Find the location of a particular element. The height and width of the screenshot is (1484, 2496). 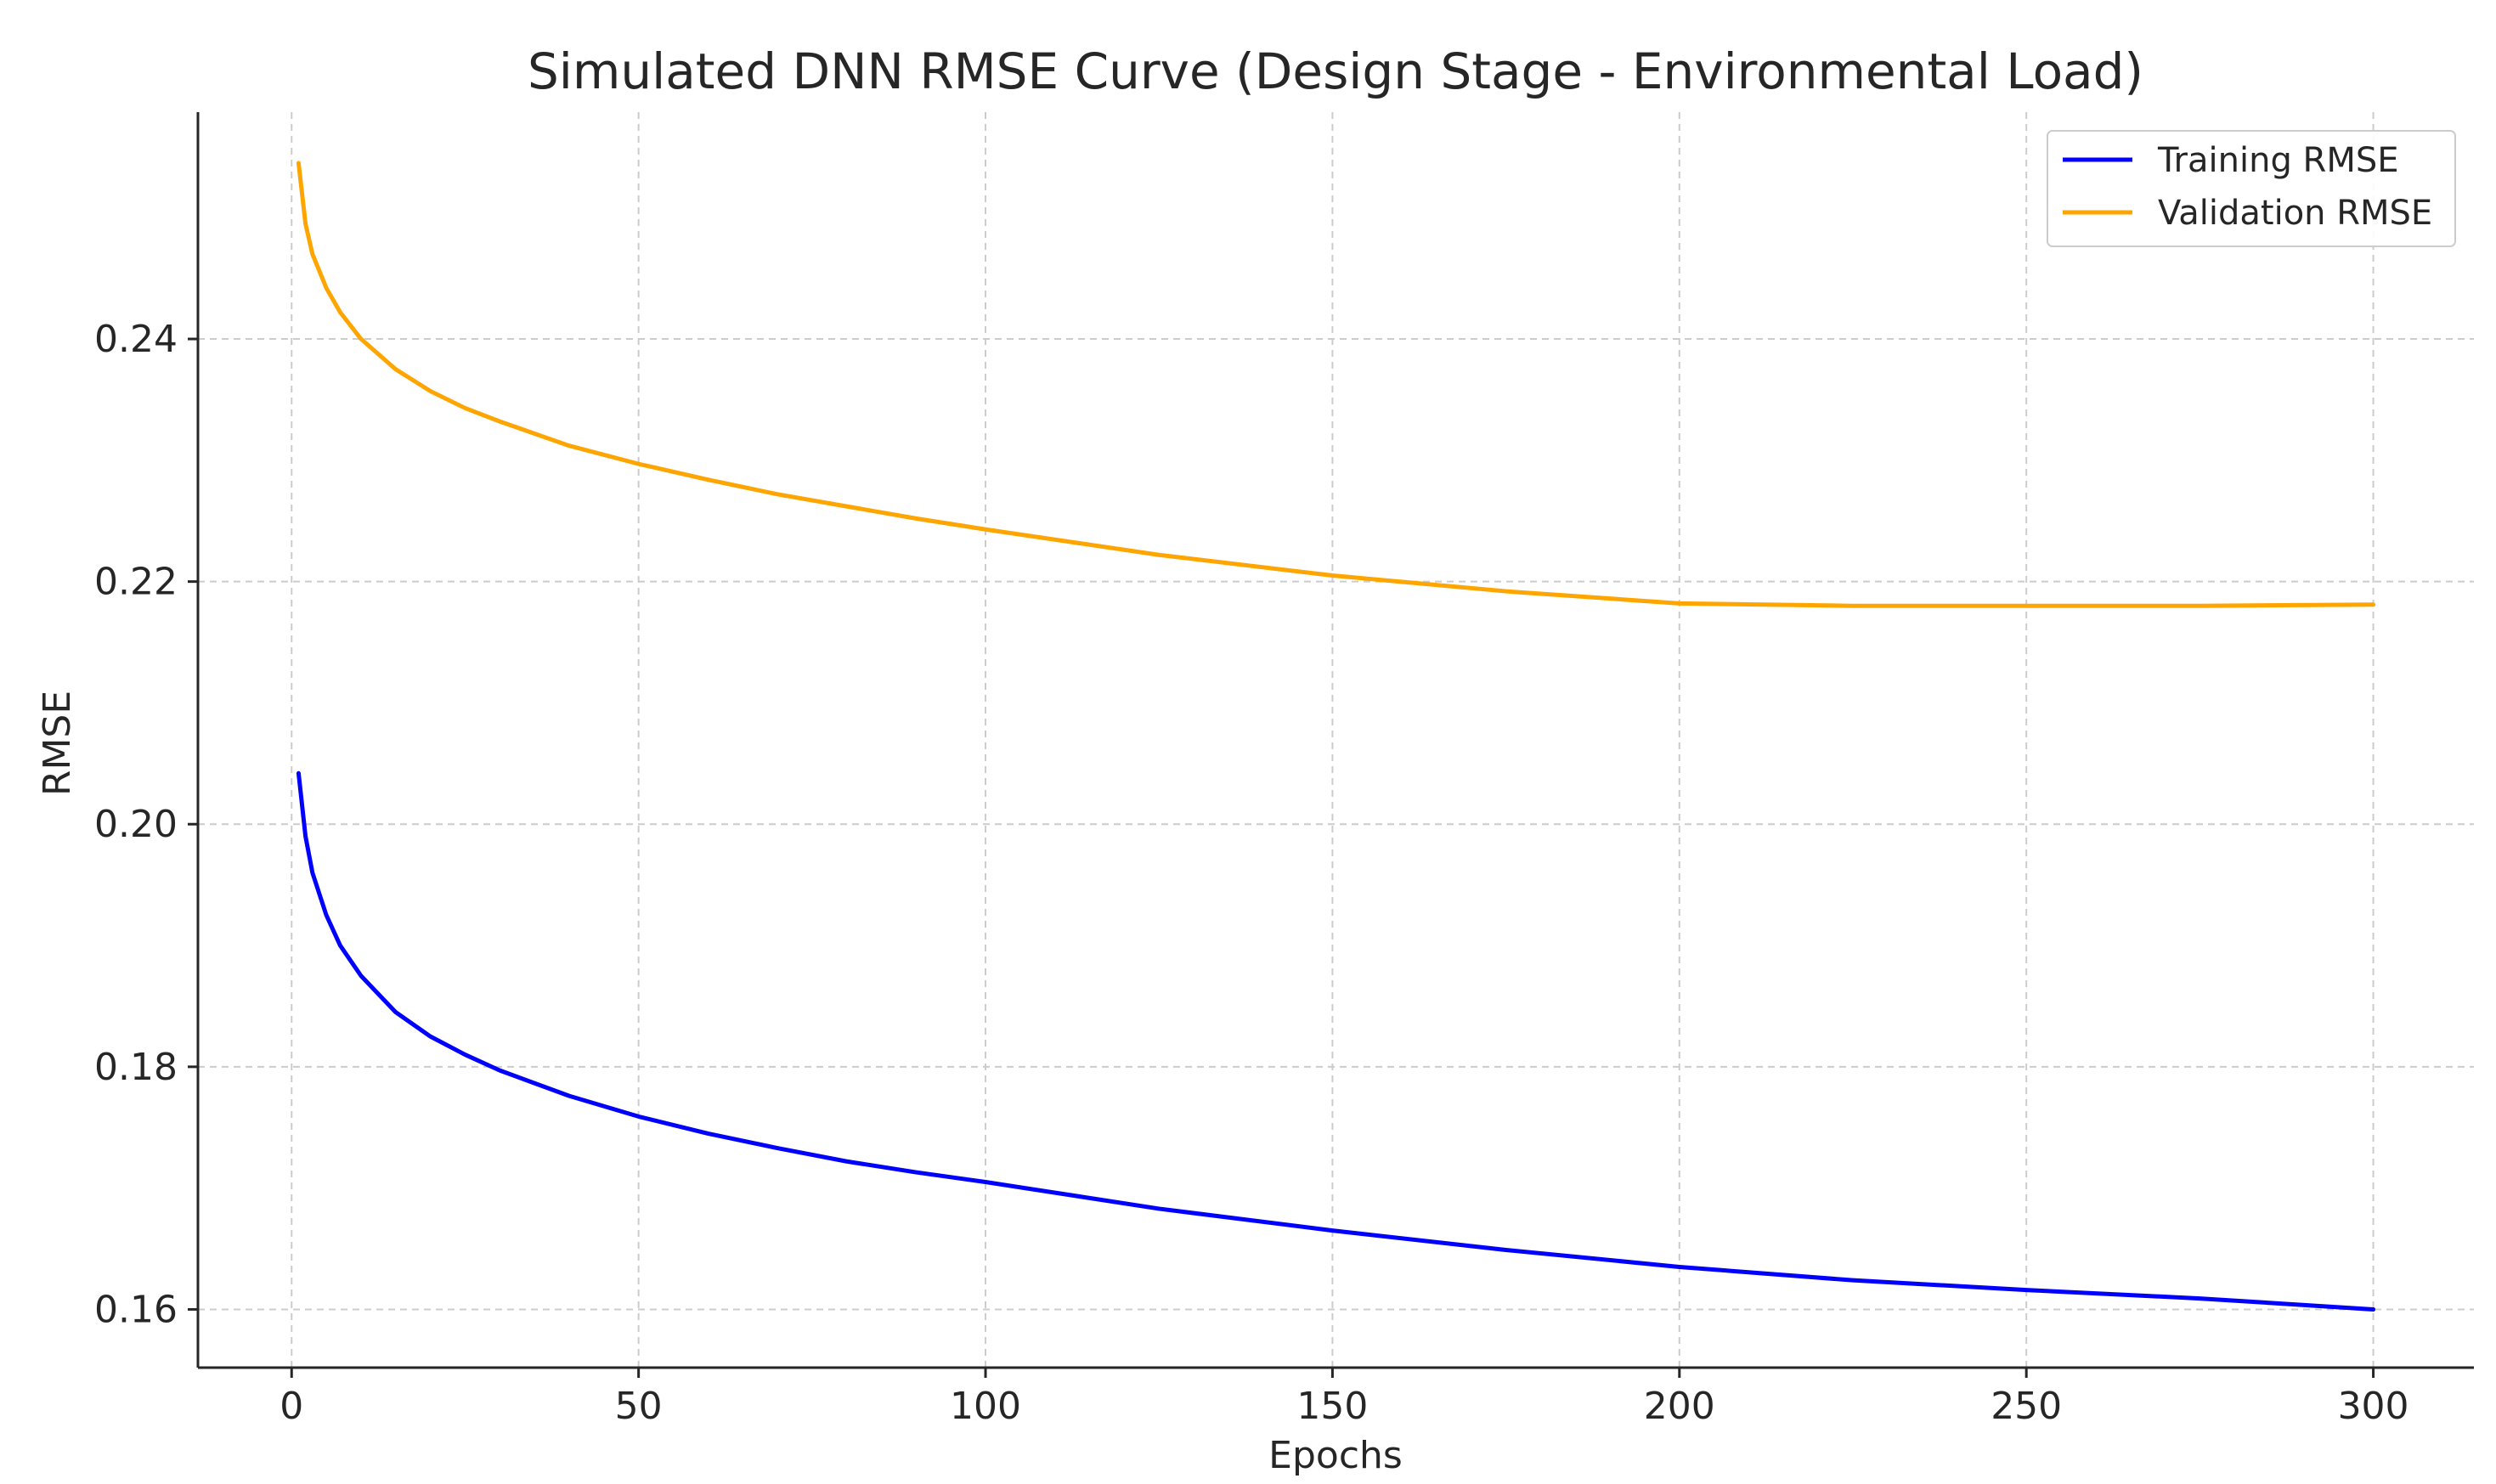

y-tick-label: 0.20 is located at coordinates (136, 824).